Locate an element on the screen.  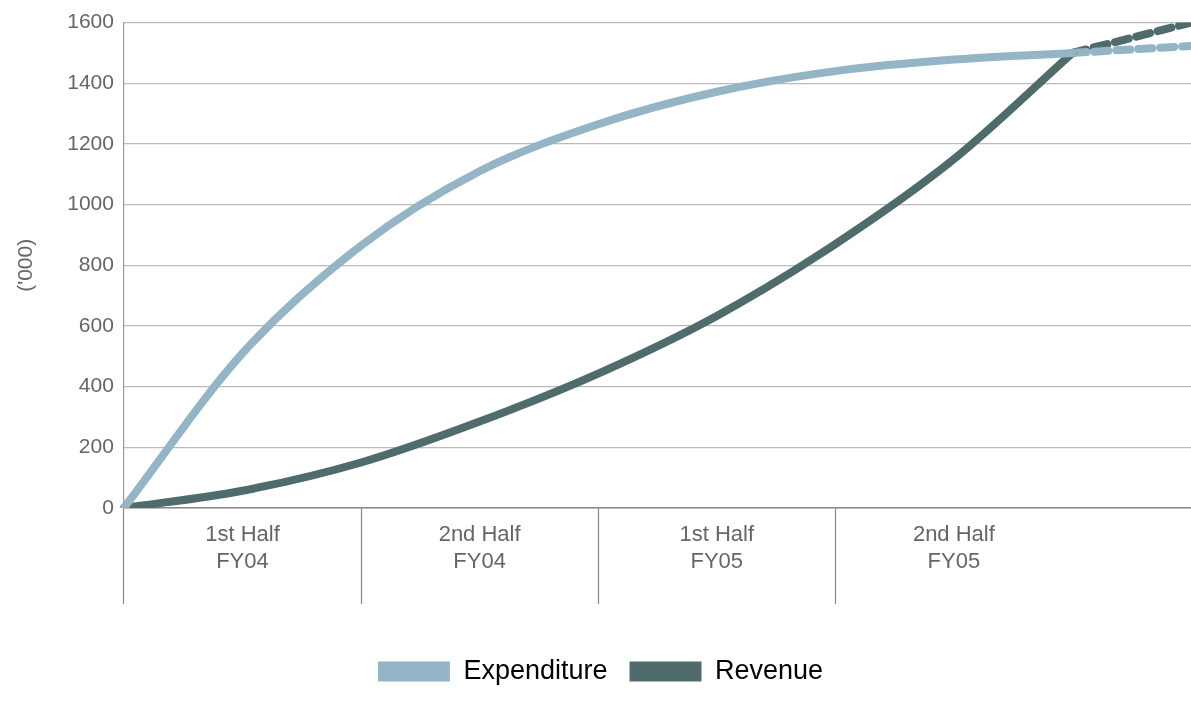
y-tick-label: 1000 is located at coordinates (90, 203).